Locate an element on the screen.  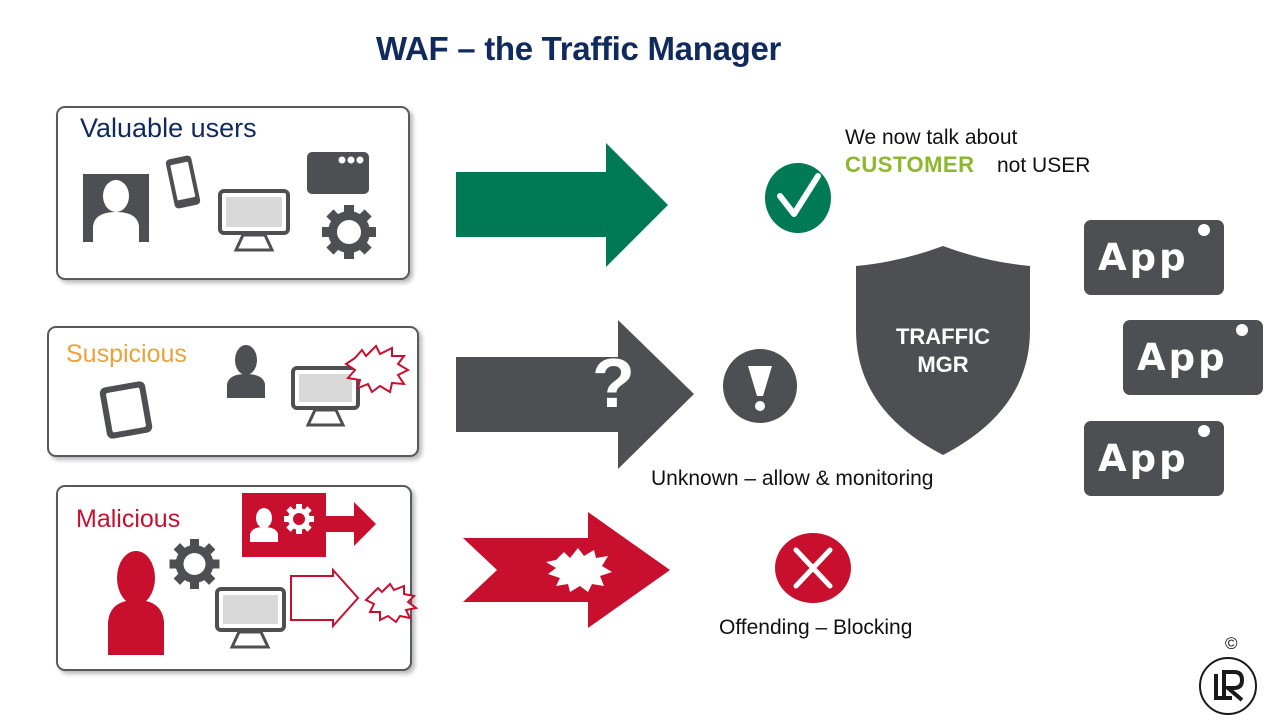
green-arrow is located at coordinates (562, 205).